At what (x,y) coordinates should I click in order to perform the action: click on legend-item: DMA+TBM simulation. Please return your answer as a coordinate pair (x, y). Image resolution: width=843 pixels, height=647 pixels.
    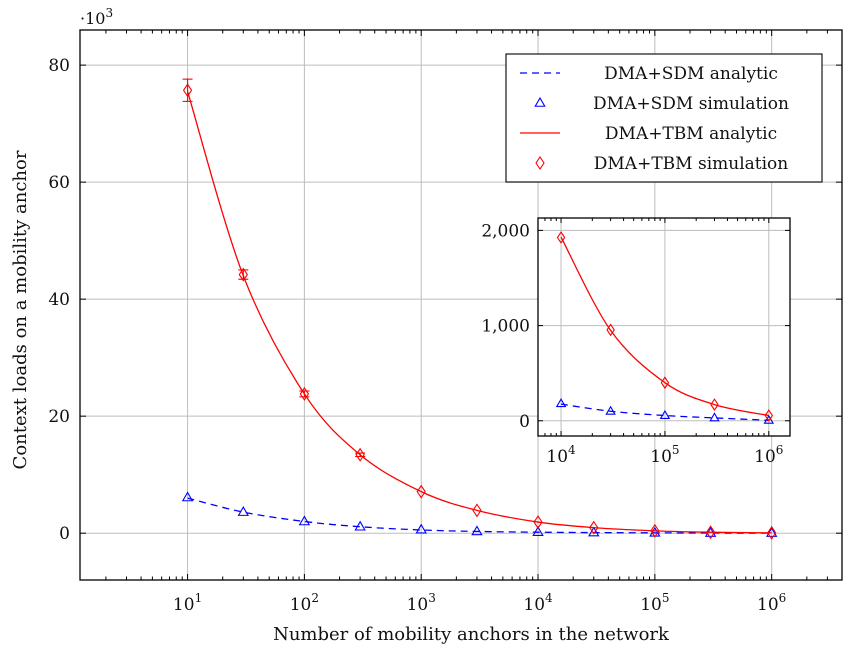
    Looking at the image, I should click on (662, 164).